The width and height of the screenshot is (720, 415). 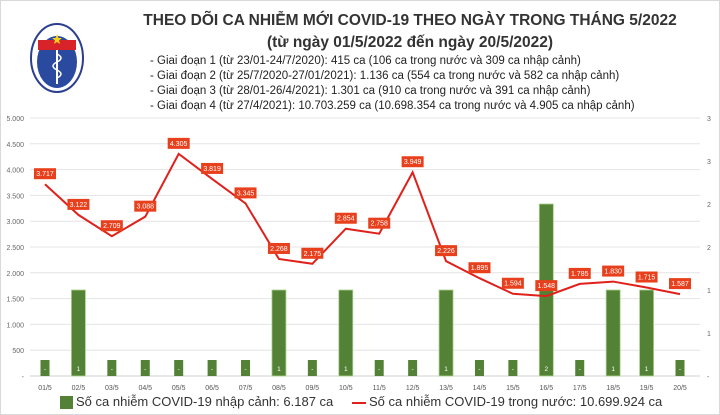 What do you see at coordinates (15, 274) in the screenshot?
I see `y-left-tick-label: 2.000` at bounding box center [15, 274].